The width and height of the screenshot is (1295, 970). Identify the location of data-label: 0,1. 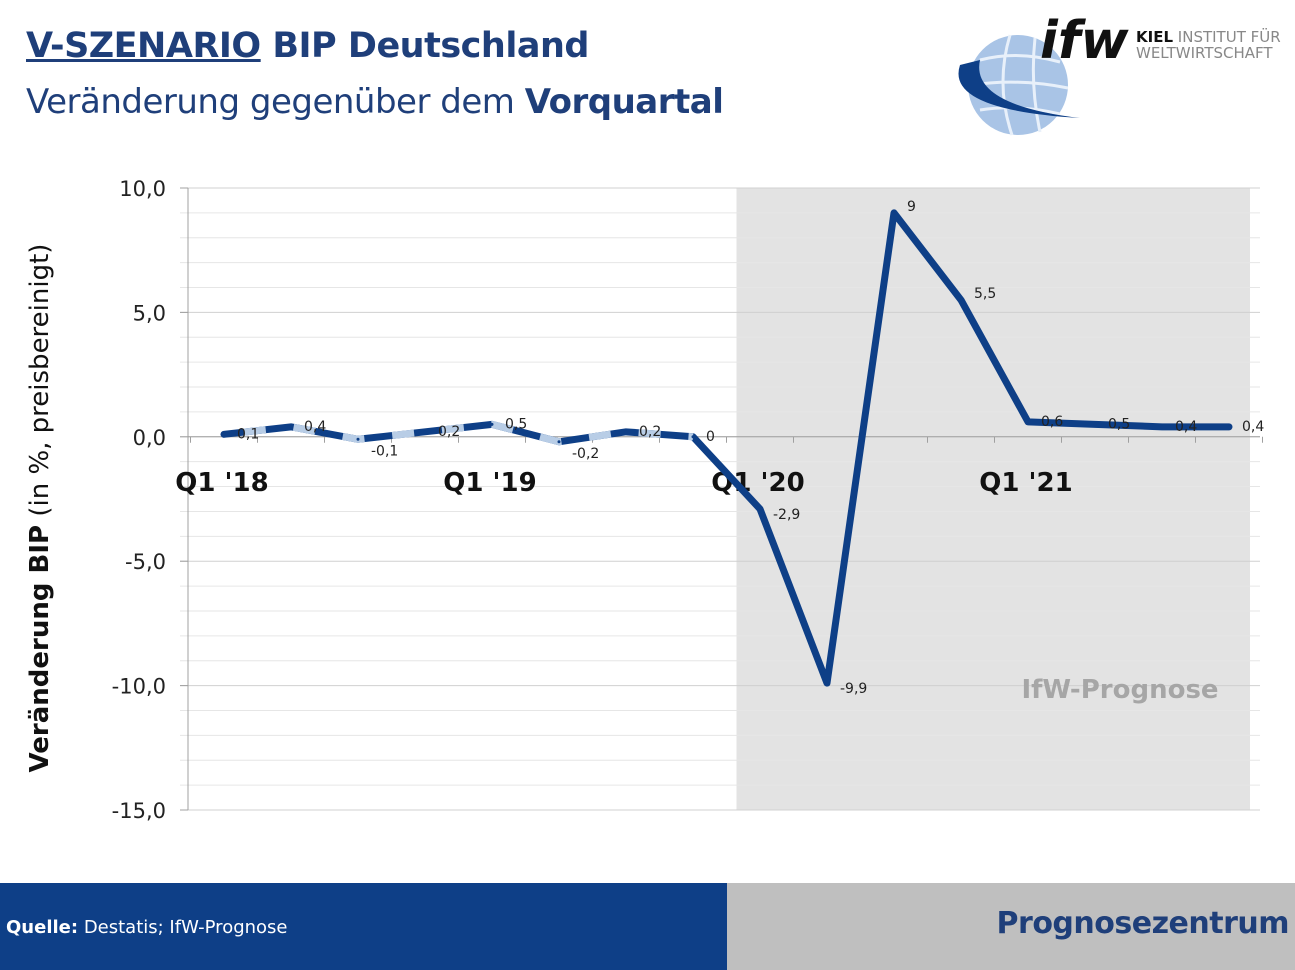
(248, 434).